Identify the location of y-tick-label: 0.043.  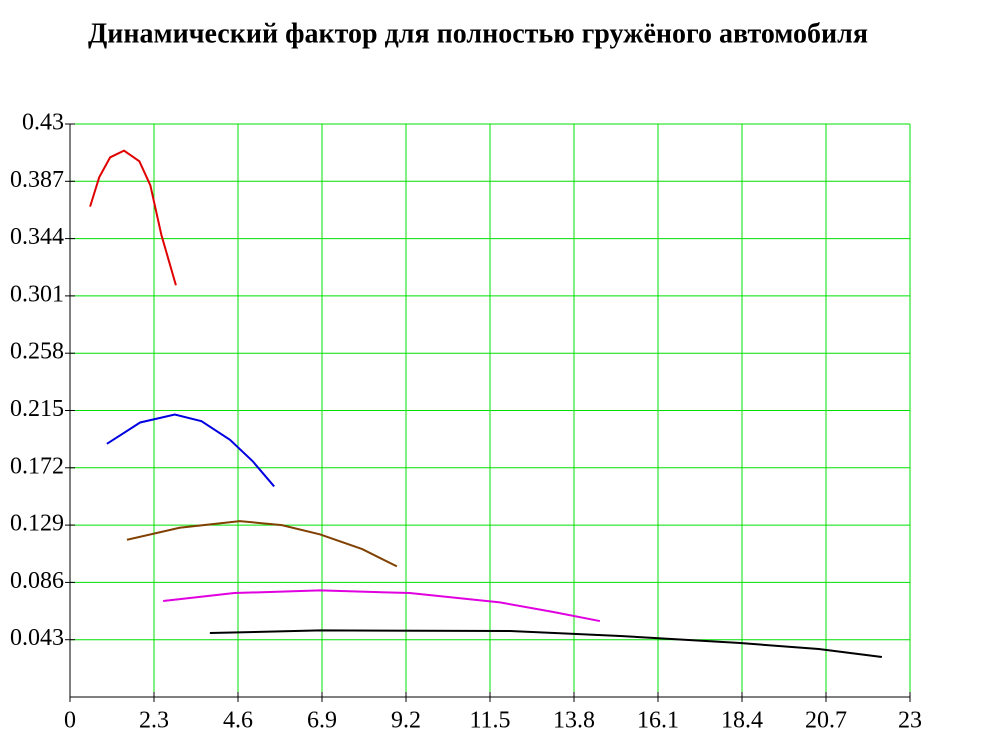
(37, 638).